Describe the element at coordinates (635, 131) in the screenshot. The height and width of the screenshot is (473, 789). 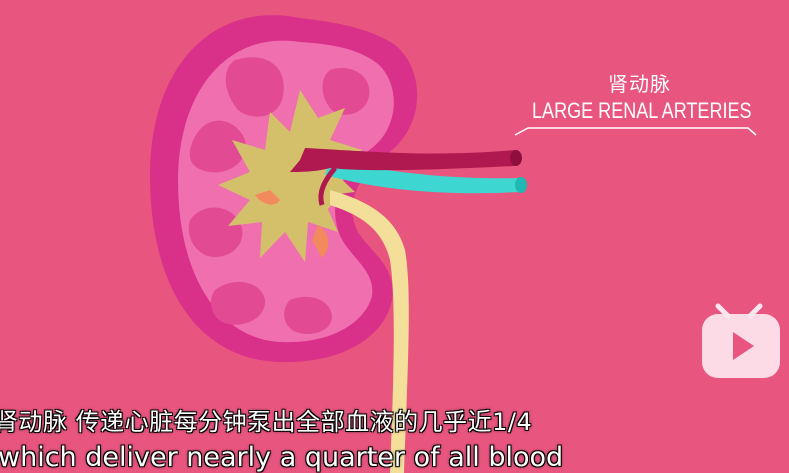
I see `leader-line` at that location.